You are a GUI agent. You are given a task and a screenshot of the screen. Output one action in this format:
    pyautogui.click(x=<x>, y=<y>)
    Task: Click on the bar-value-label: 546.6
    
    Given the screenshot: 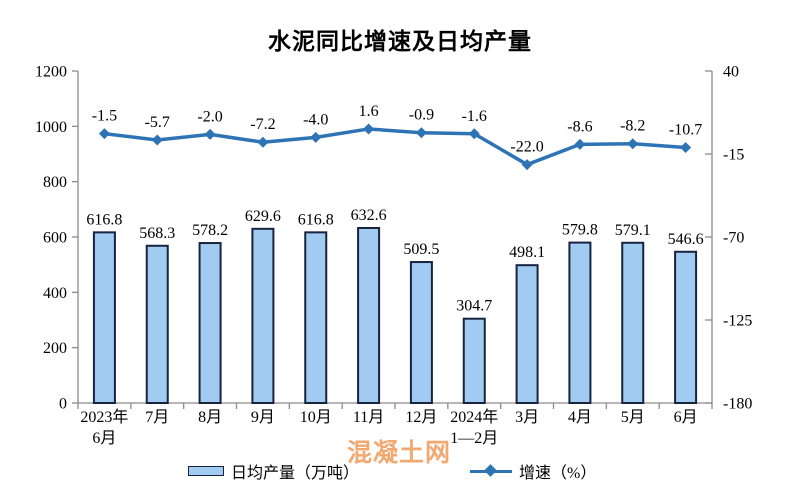 What is the action you would take?
    pyautogui.click(x=686, y=239)
    